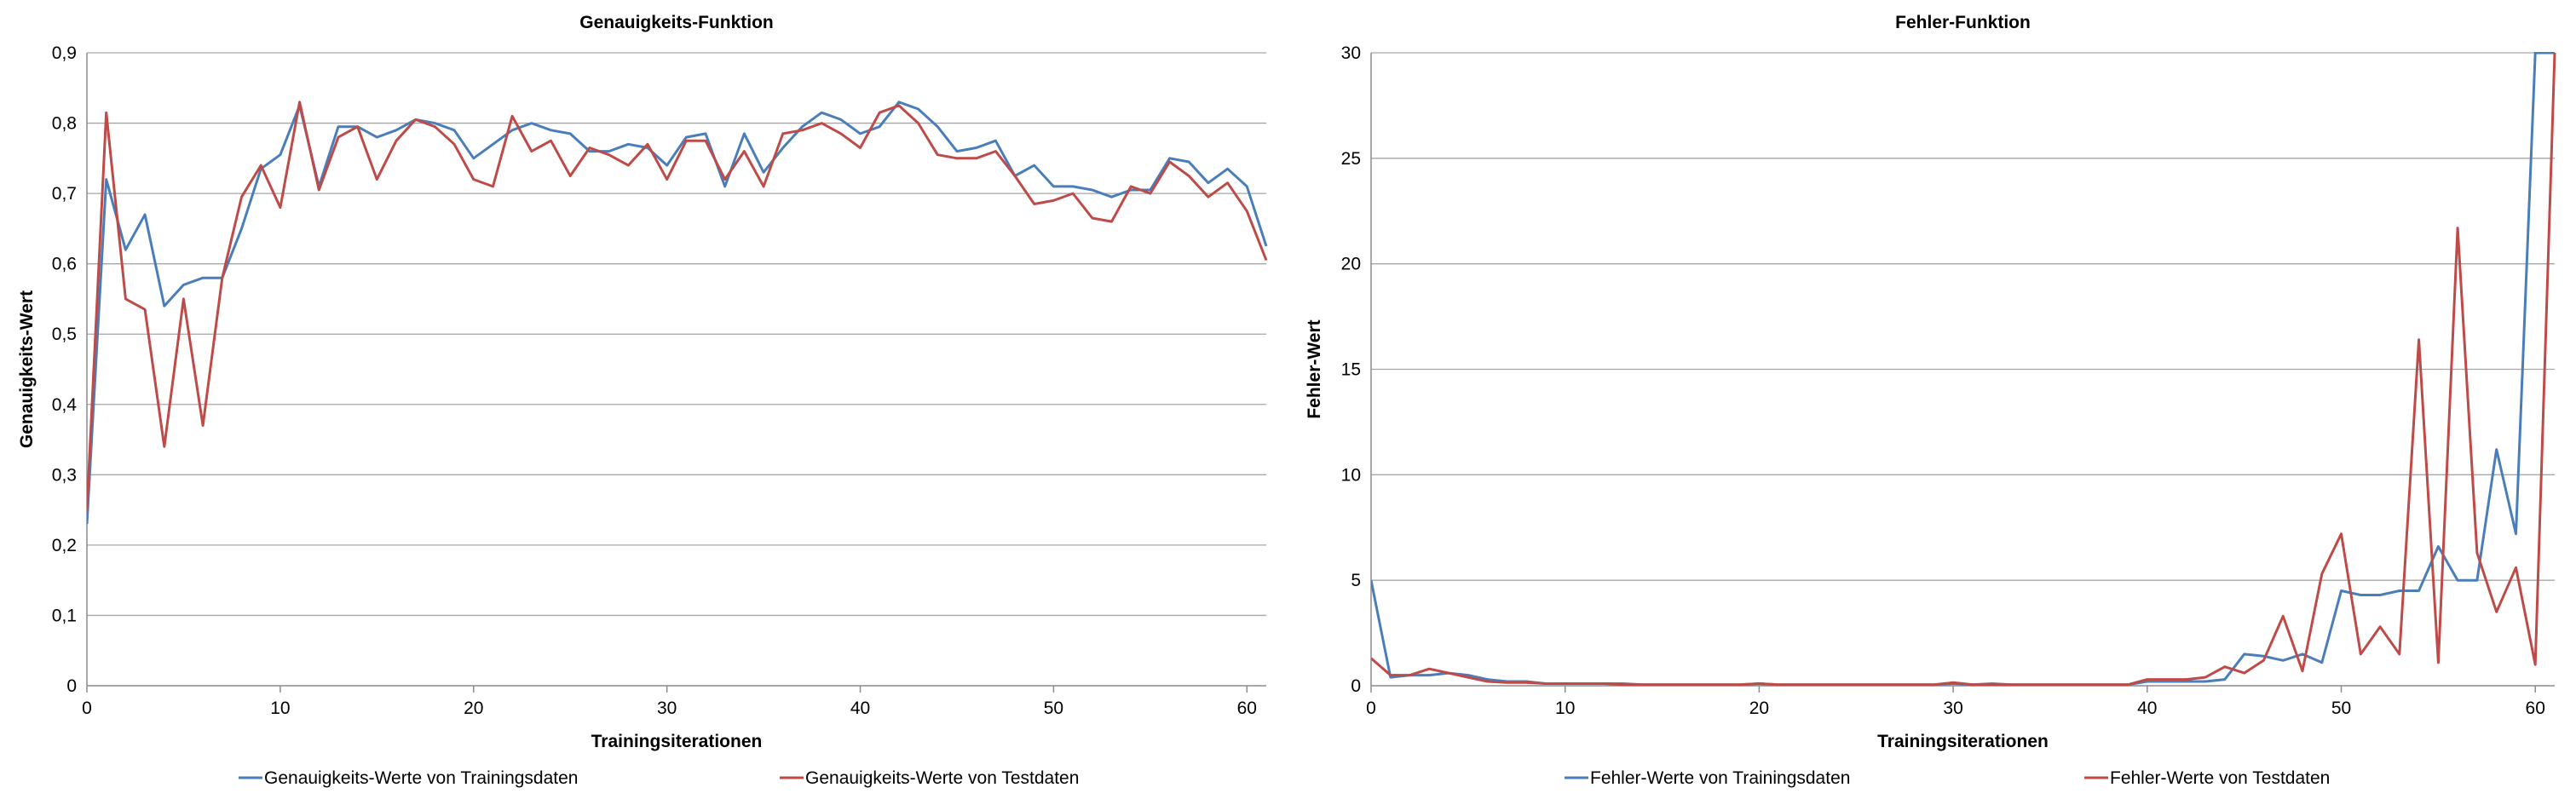 Image resolution: width=2576 pixels, height=805 pixels. I want to click on legend-entry: Genauigkeits-Werte von Testdaten, so click(942, 778).